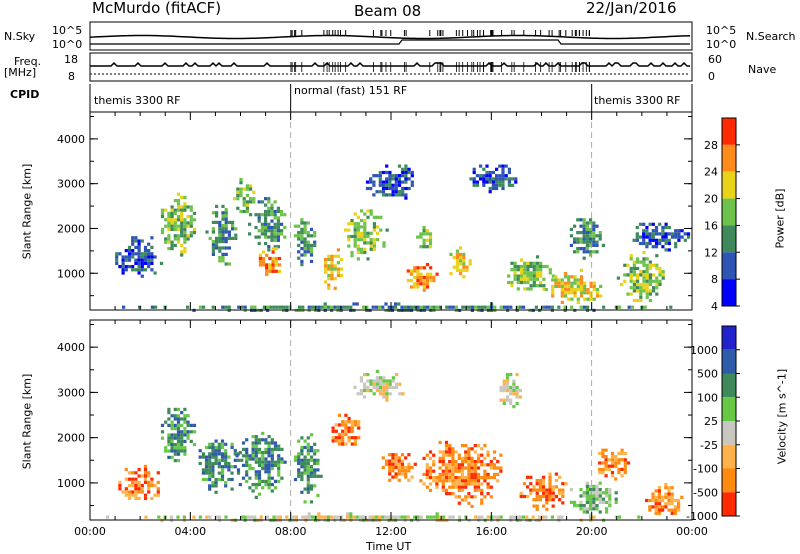 This screenshot has width=800, height=554. I want to click on date-label: 22/Jan/2016, so click(631, 8).